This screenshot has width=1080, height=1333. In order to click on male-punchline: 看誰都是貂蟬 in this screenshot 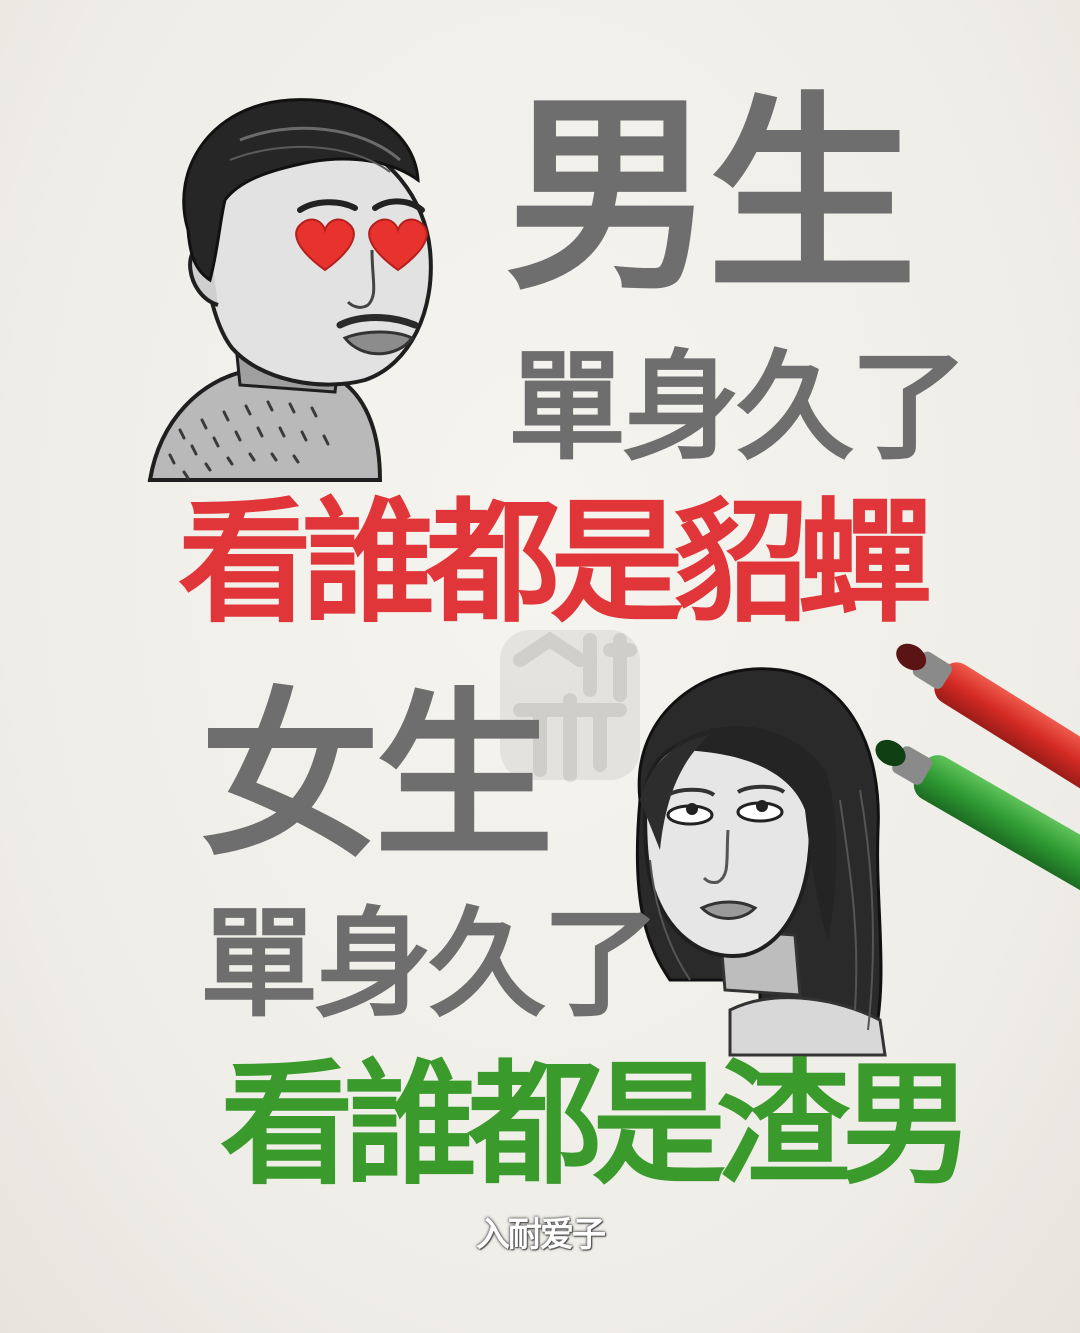, I will do `click(555, 563)`.